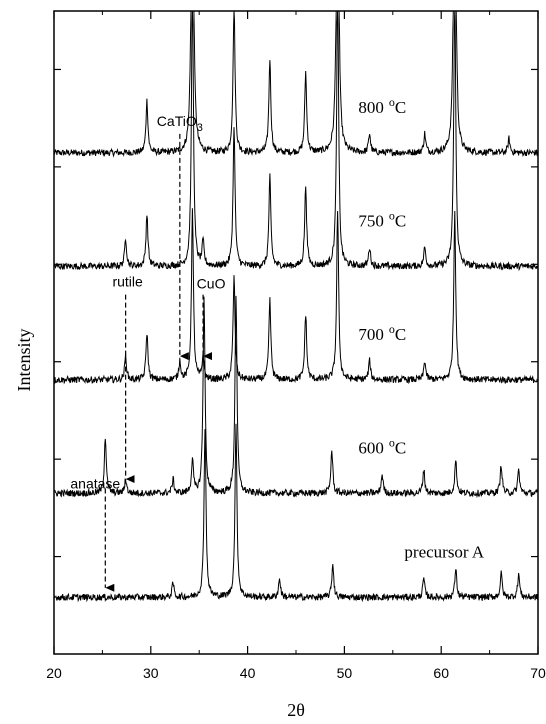 The image size is (546, 724). What do you see at coordinates (444, 552) in the screenshot?
I see `series-label-4: precursor A` at bounding box center [444, 552].